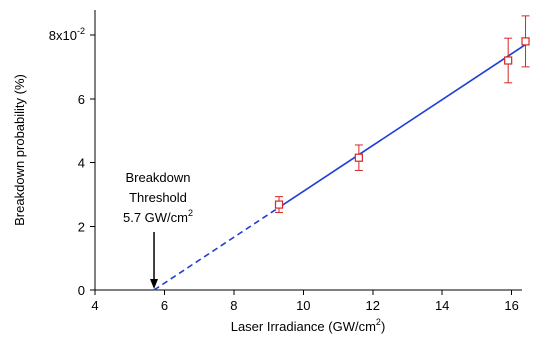 This screenshot has height=345, width=550. I want to click on annotation-line-3-main: 5.7 GW/cm, so click(155, 217).